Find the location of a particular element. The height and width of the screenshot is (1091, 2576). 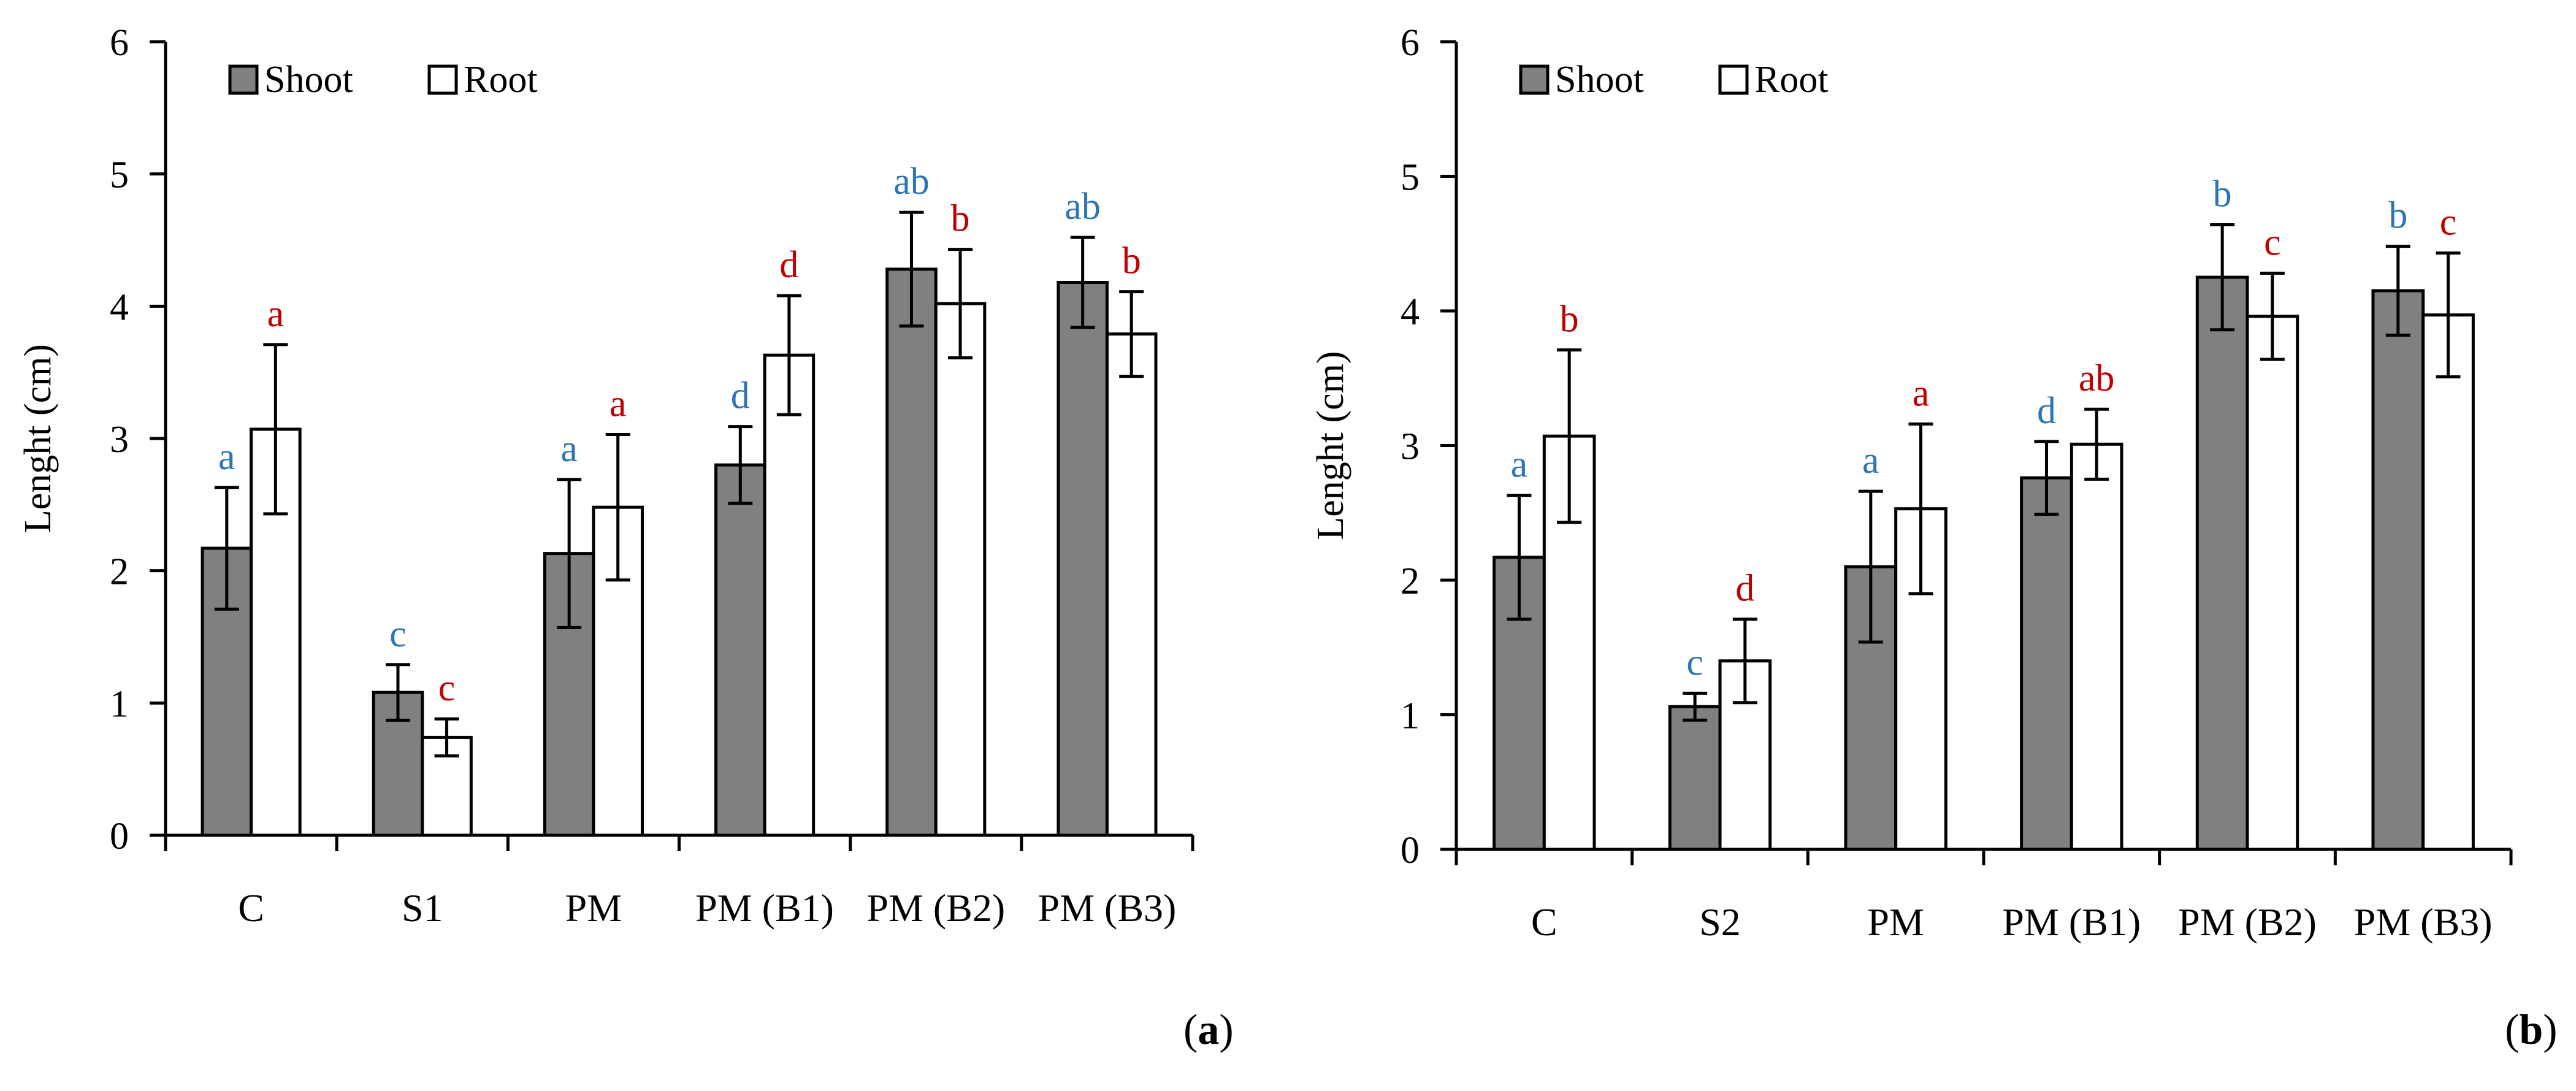

x-tick-label: S1 is located at coordinates (422, 908).